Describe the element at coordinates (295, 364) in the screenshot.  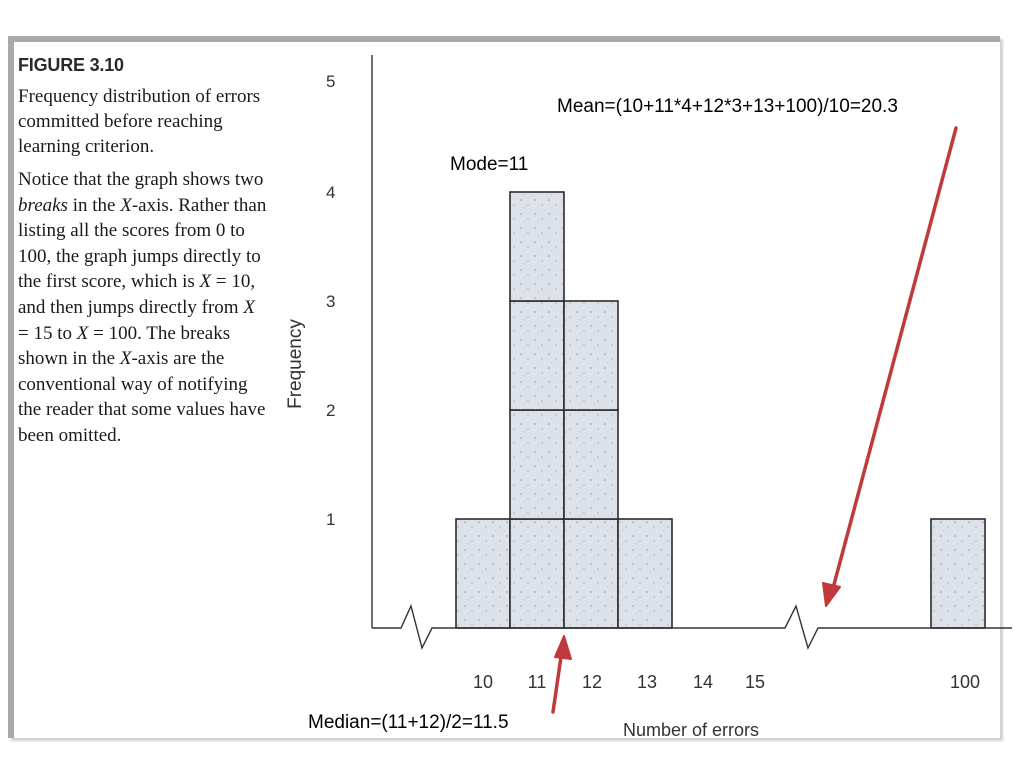
I see `y-axis-label: Frequency` at that location.